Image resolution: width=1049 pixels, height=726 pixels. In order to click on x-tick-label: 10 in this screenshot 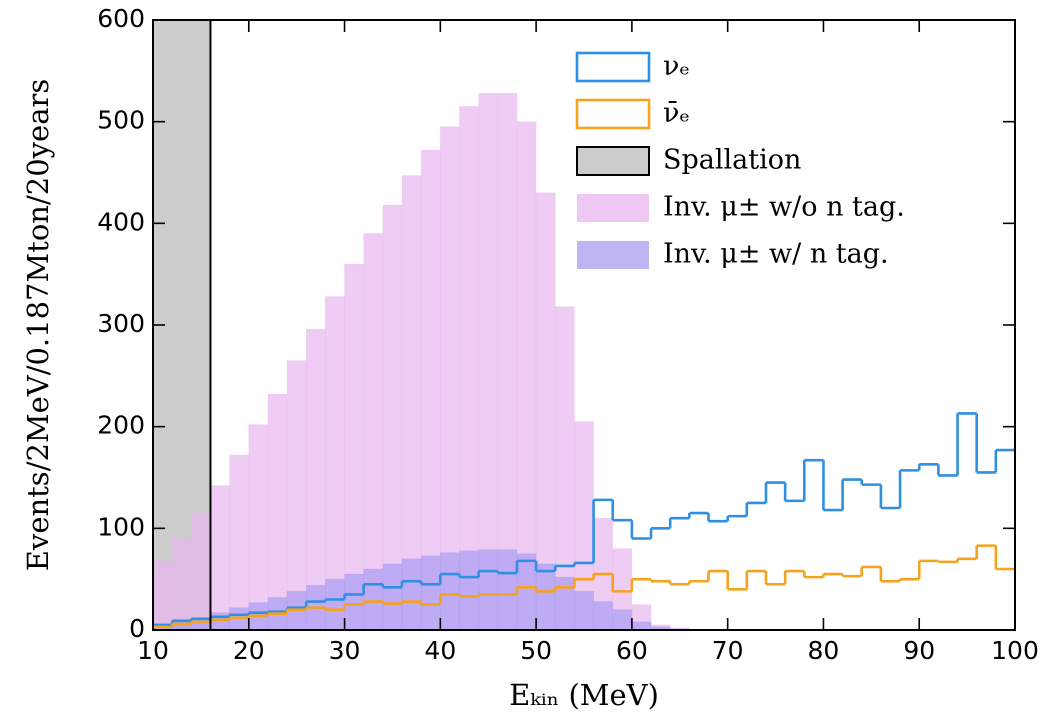, I will do `click(153, 650)`.